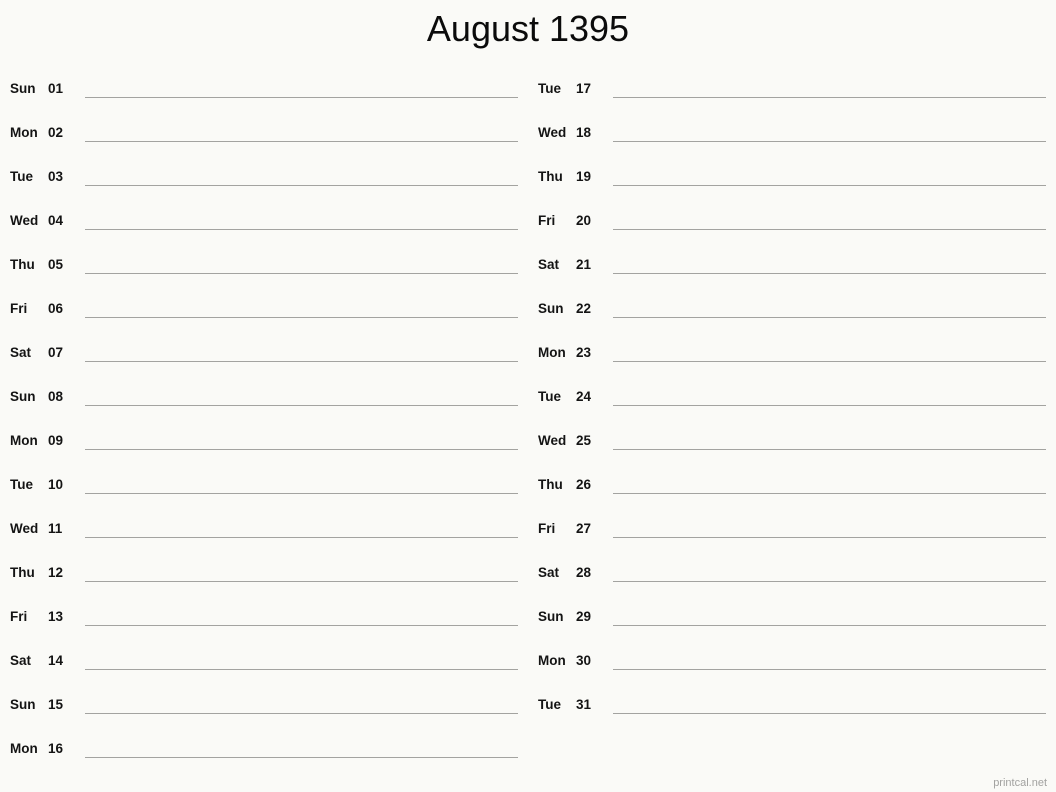  What do you see at coordinates (56, 132) in the screenshot?
I see `day-number: 02` at bounding box center [56, 132].